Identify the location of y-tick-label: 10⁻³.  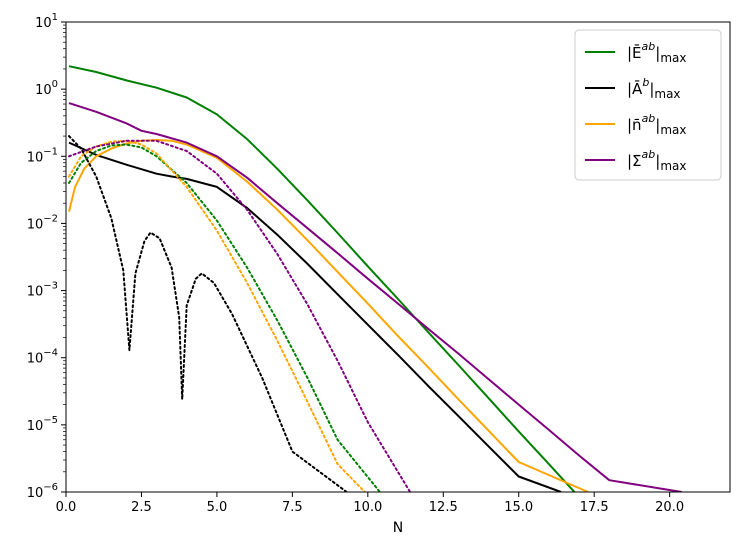
(42, 290).